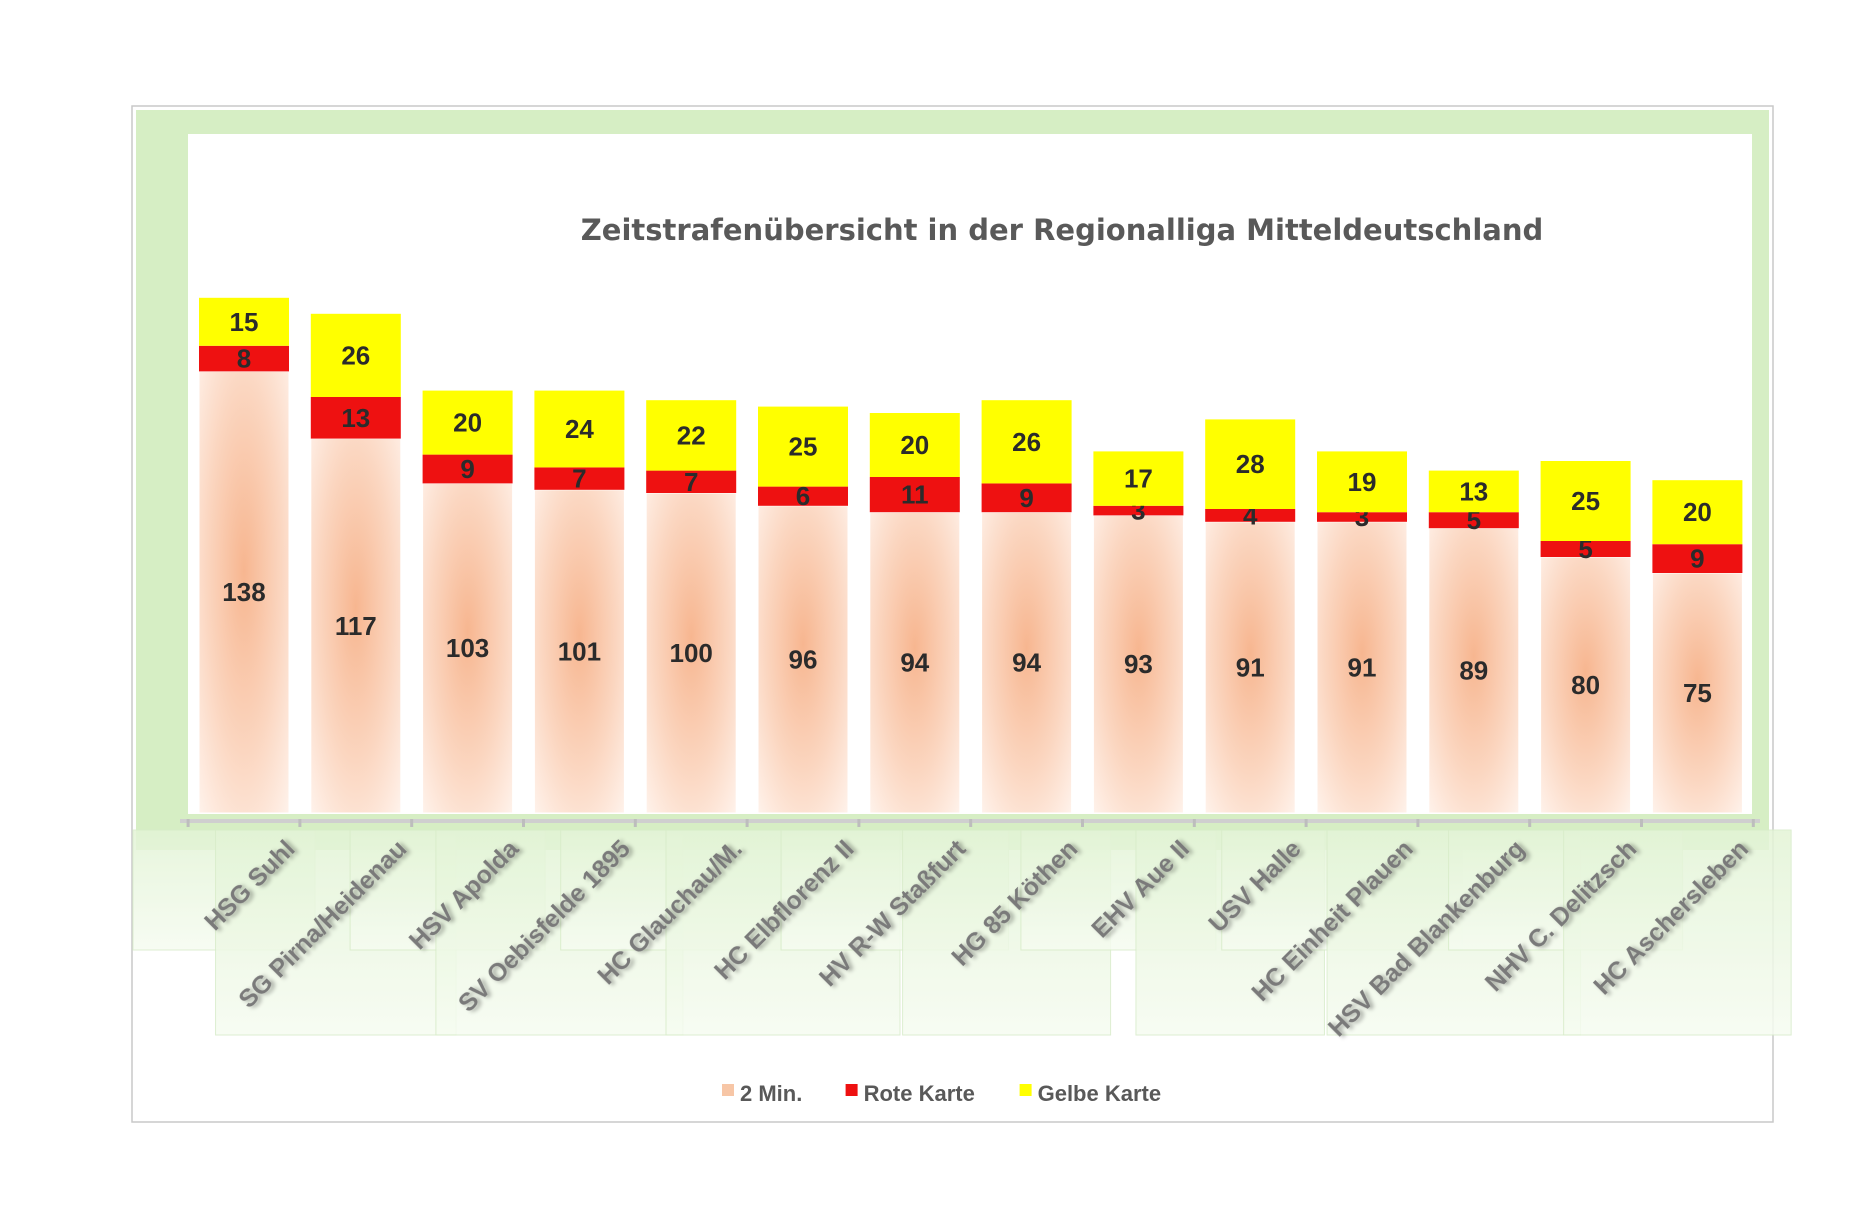  I want to click on bar-gelbe-karte-hsv-apolda, so click(467, 422).